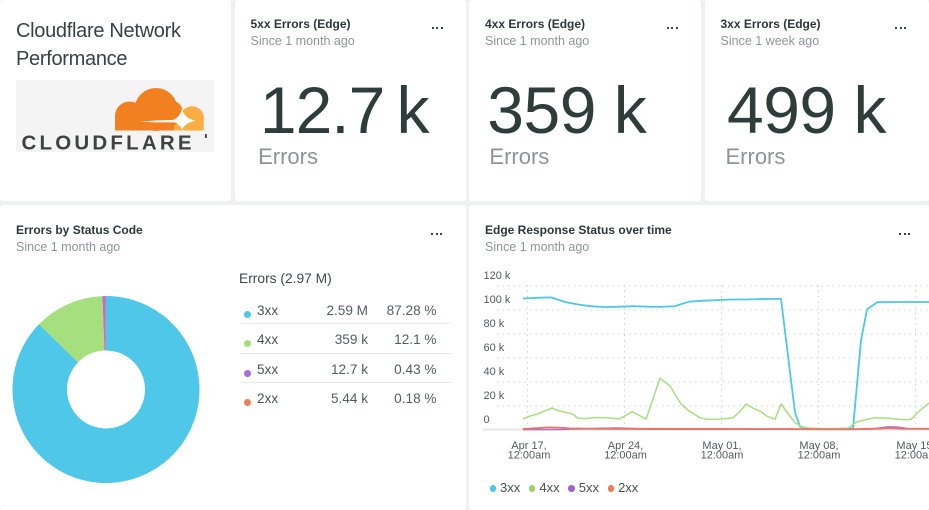 The image size is (929, 510). What do you see at coordinates (108, 142) in the screenshot?
I see `svg-text: CLOUDFLARE` at bounding box center [108, 142].